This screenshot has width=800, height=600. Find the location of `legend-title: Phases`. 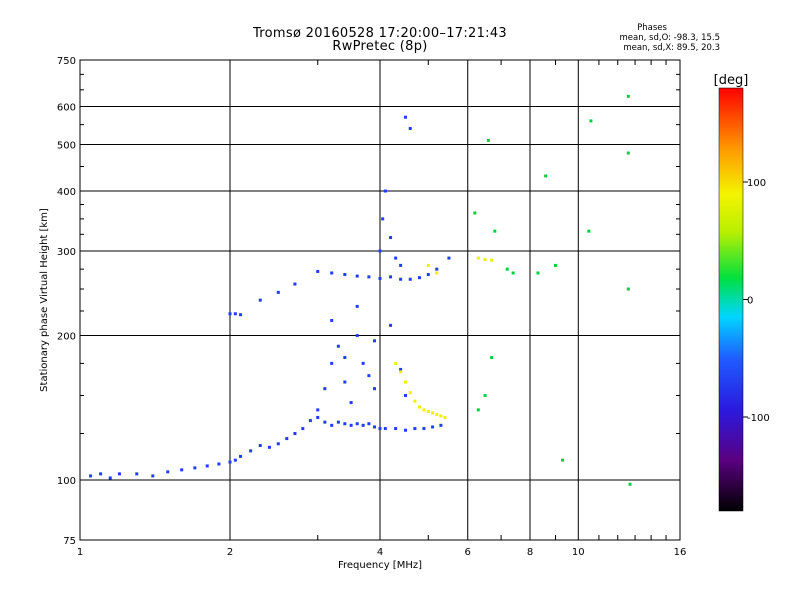

legend-title: Phases is located at coordinates (652, 28).